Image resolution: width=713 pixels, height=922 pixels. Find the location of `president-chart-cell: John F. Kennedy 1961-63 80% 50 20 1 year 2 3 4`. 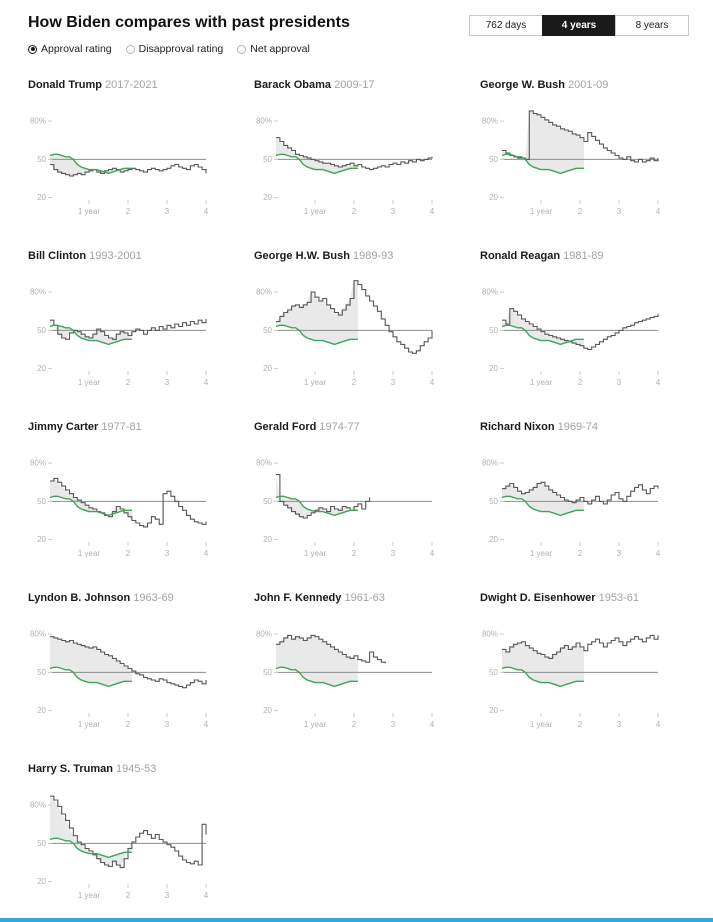

president-chart-cell: John F. Kennedy 1961-63 80% 50 20 1 year 2 3 4 is located at coordinates (346, 664).